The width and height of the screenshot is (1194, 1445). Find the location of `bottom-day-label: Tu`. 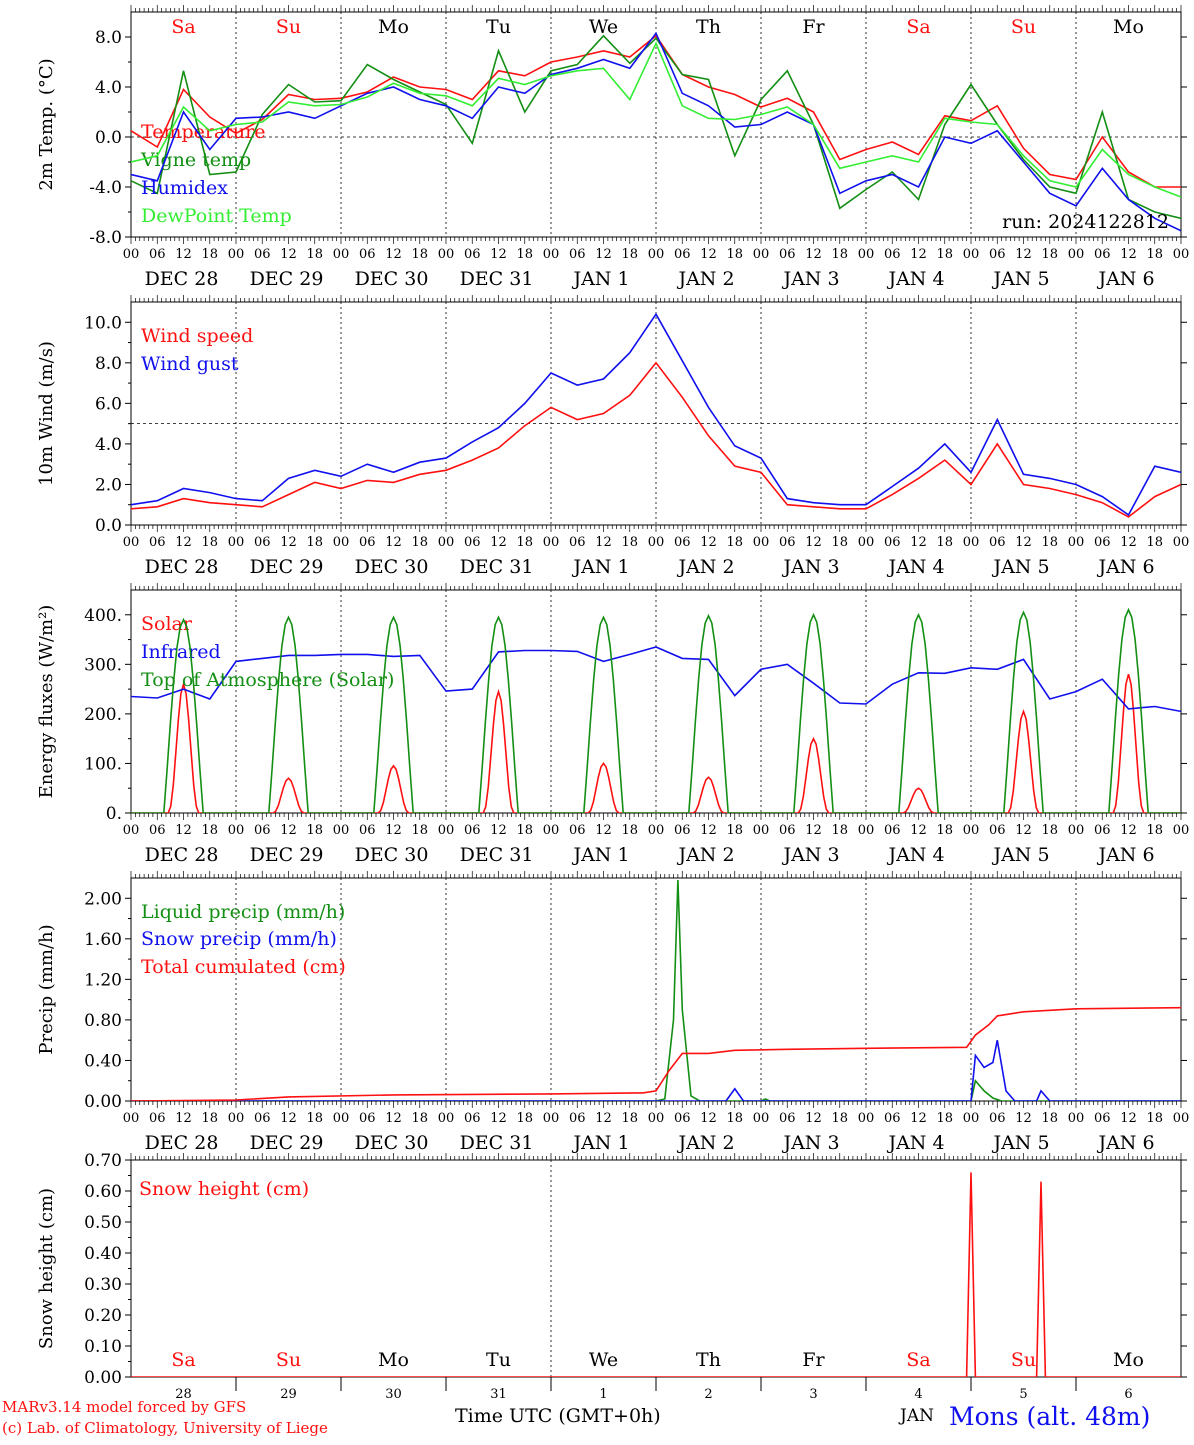

bottom-day-label: Tu is located at coordinates (498, 1360).